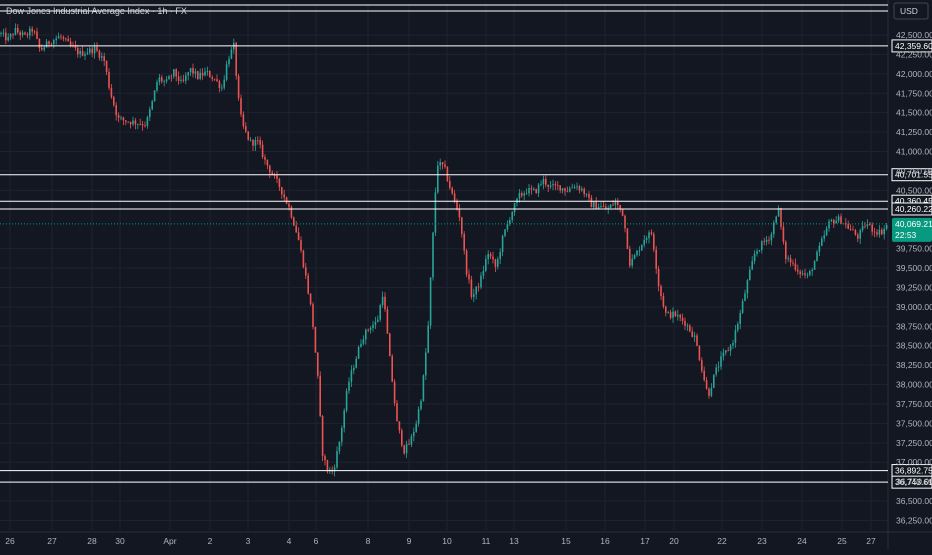 The image size is (932, 555). Describe the element at coordinates (120, 541) in the screenshot. I see `time-tick-label: 30` at that location.